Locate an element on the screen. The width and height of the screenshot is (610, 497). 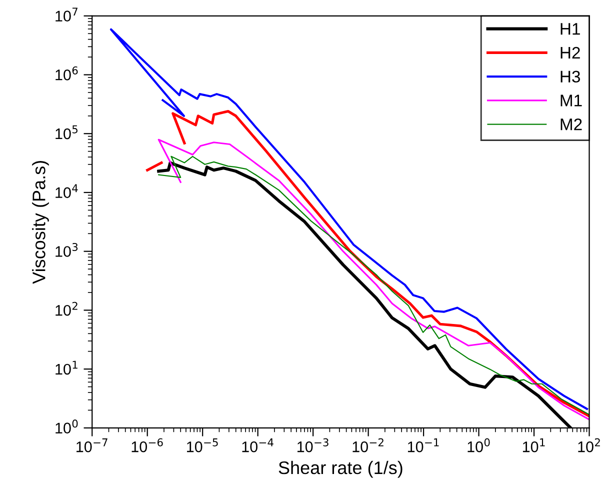
x-axis-title: Shear rate (1/s) is located at coordinates (340, 469).